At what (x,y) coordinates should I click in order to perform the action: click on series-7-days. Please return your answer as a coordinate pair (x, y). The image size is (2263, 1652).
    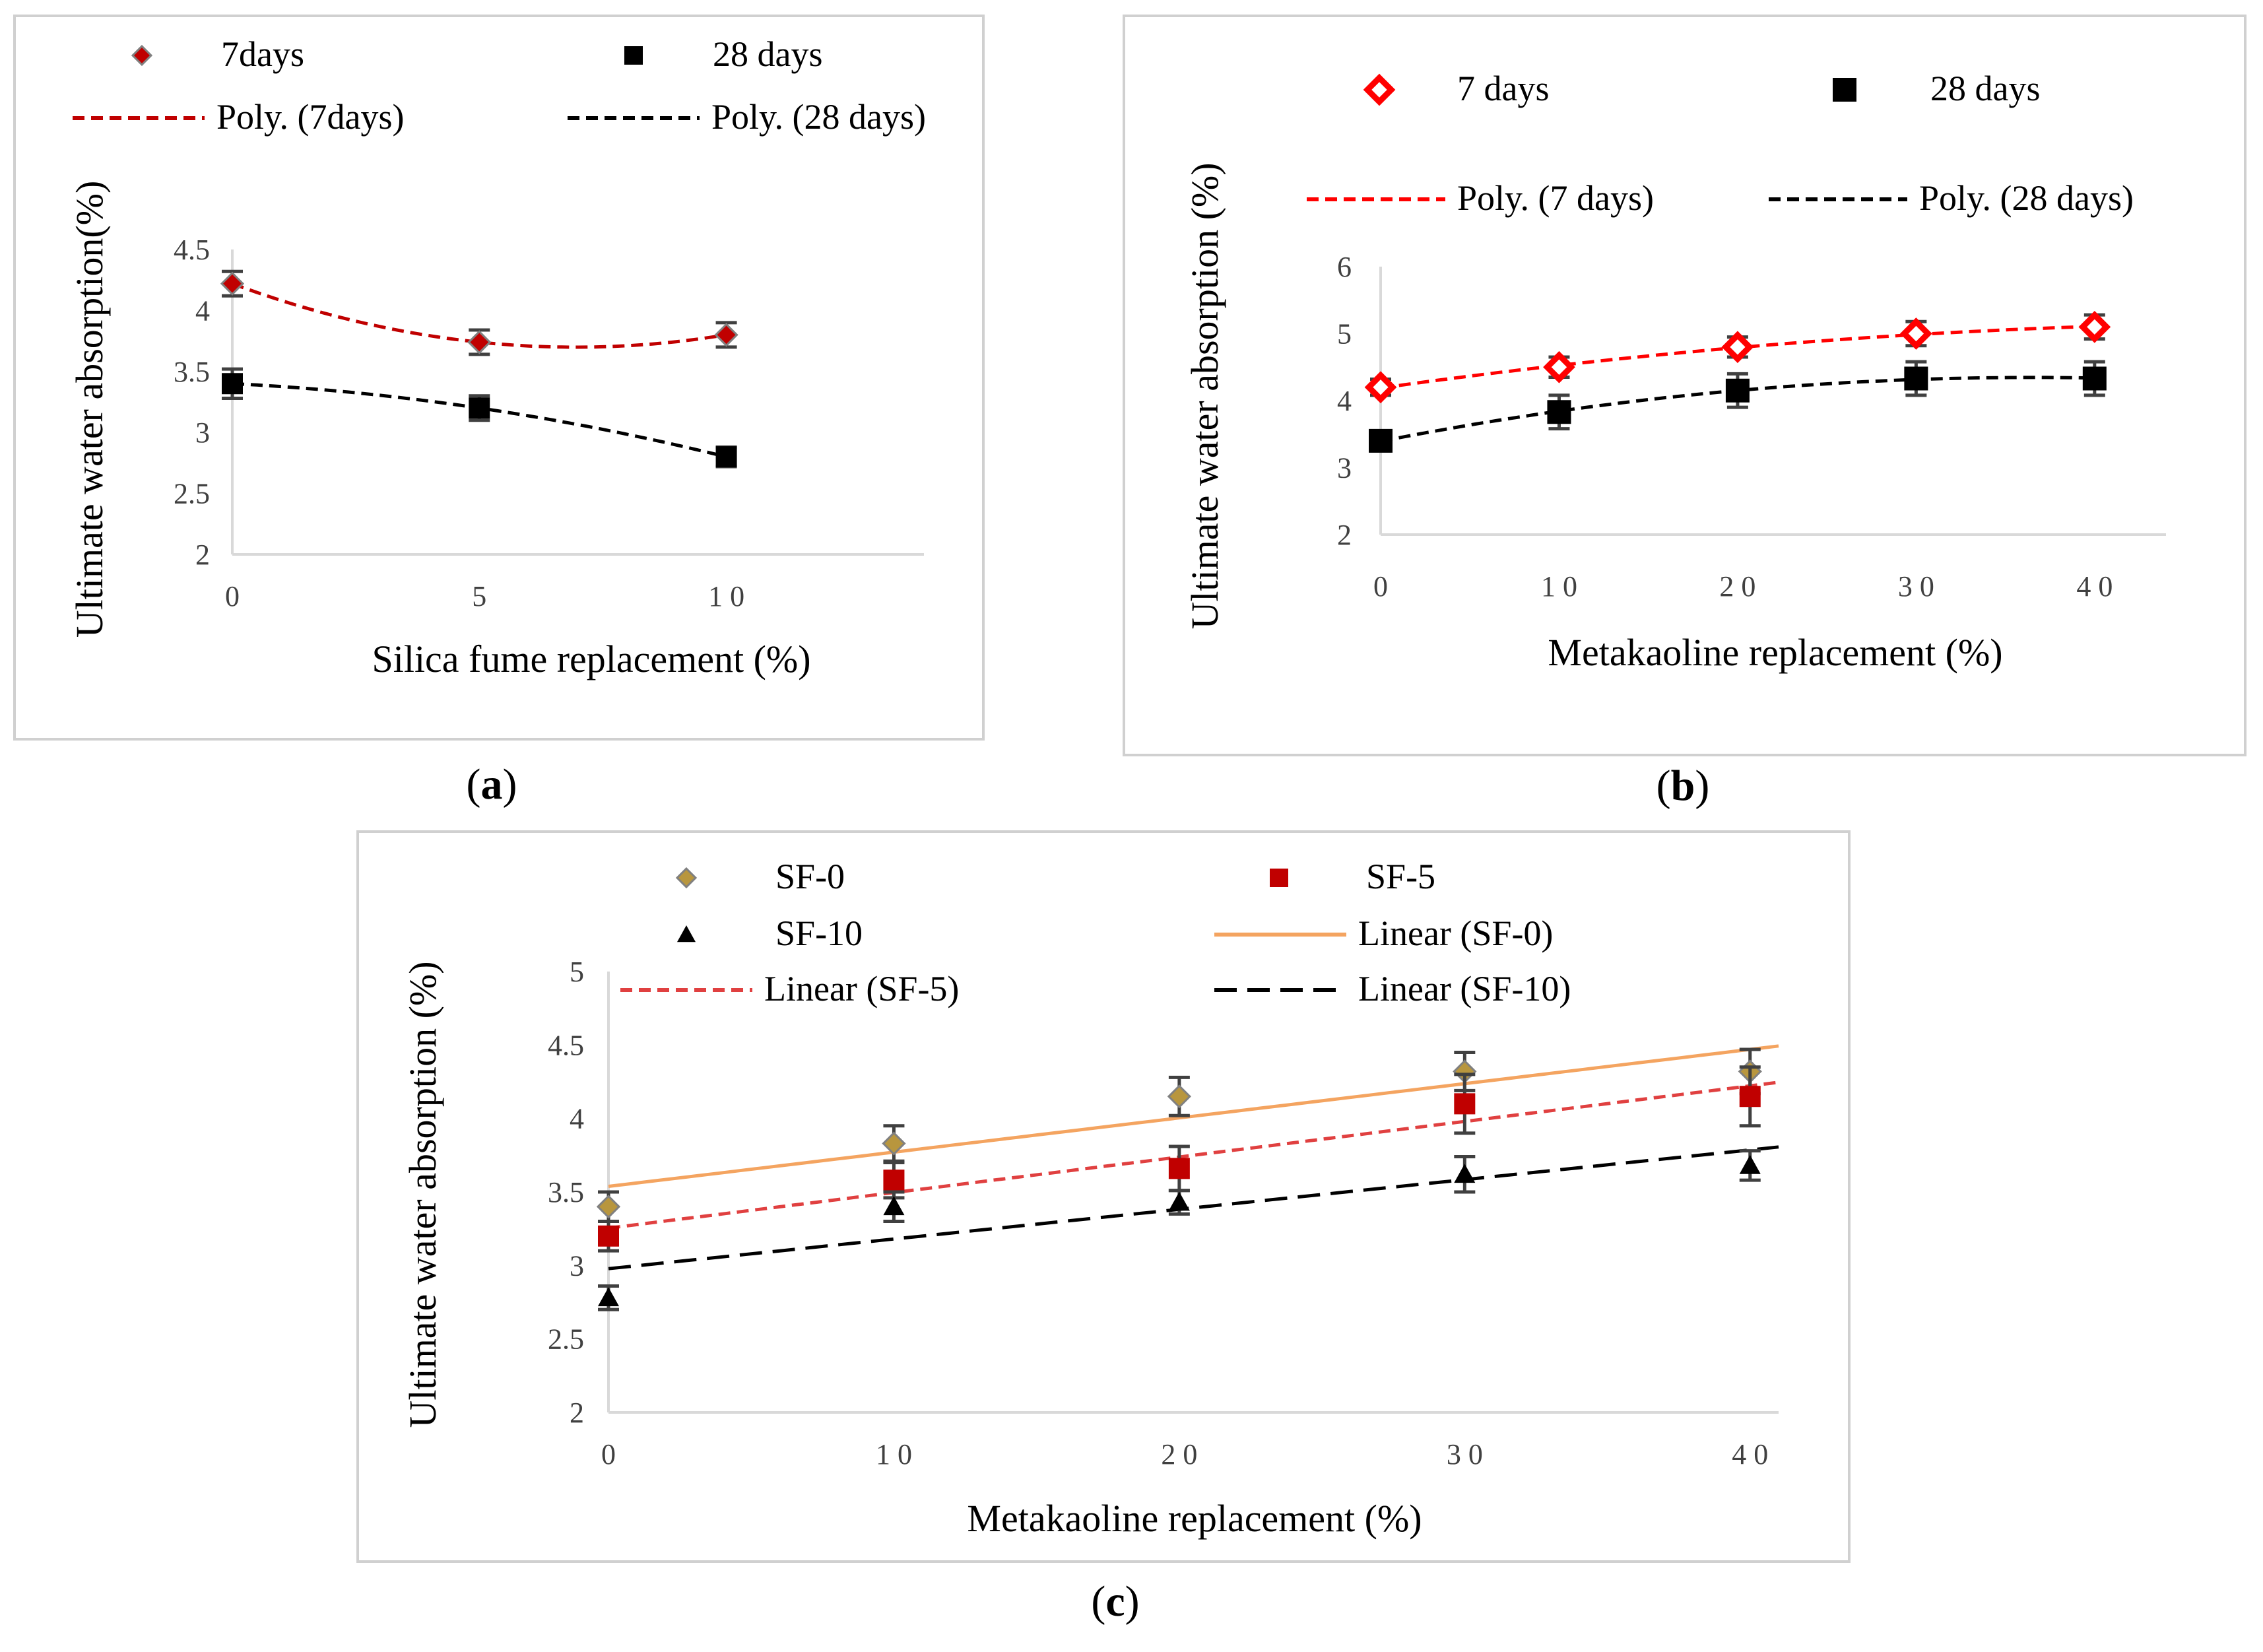
    Looking at the image, I should click on (1737, 357).